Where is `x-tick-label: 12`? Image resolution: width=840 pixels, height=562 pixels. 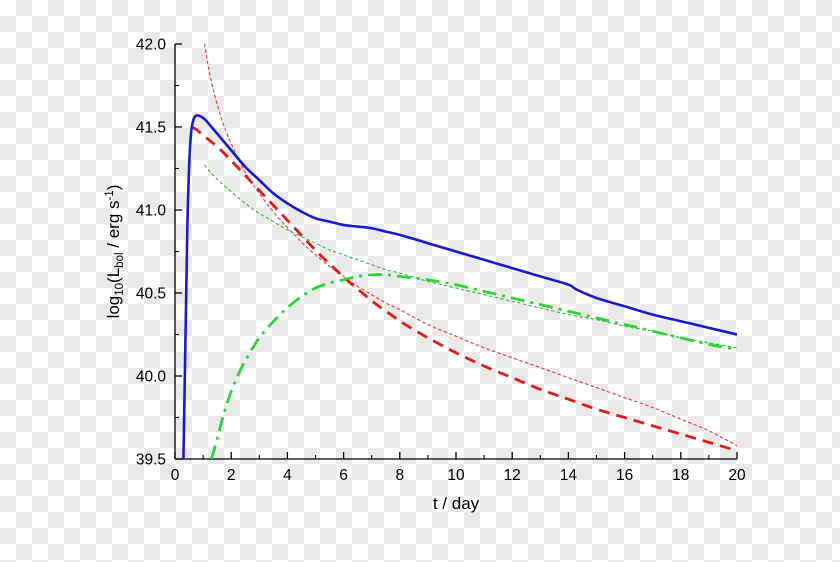 x-tick-label: 12 is located at coordinates (512, 475).